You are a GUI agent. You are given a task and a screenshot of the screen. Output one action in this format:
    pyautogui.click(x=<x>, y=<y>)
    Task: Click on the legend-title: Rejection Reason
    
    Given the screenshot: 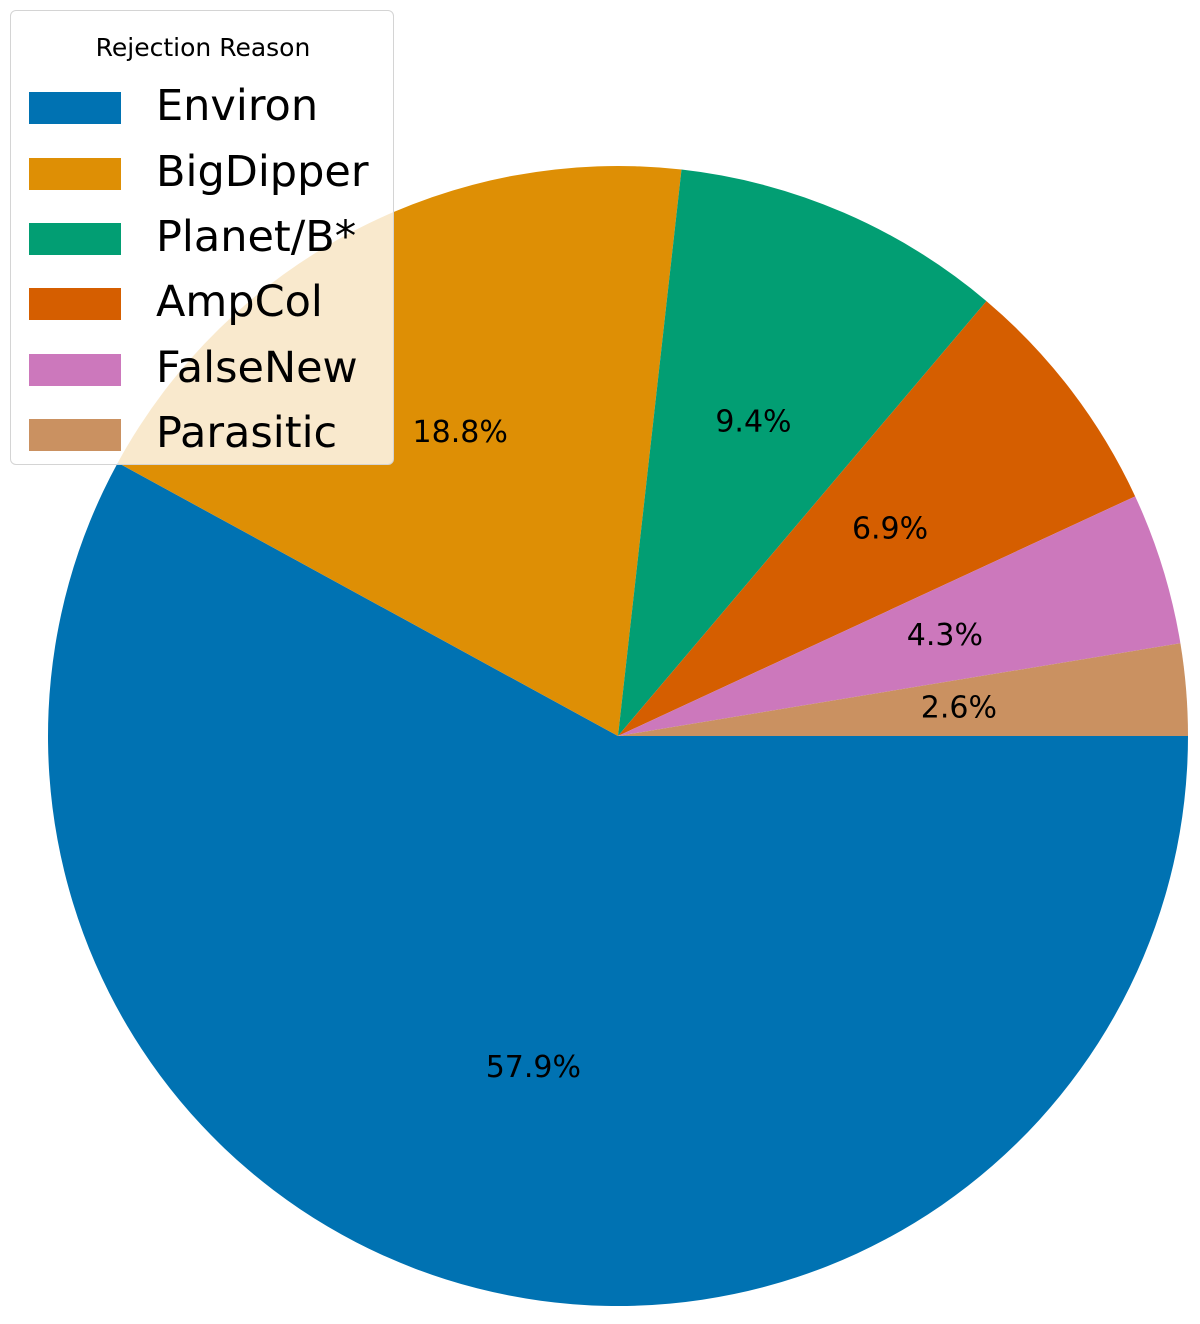 What is the action you would take?
    pyautogui.click(x=203, y=47)
    